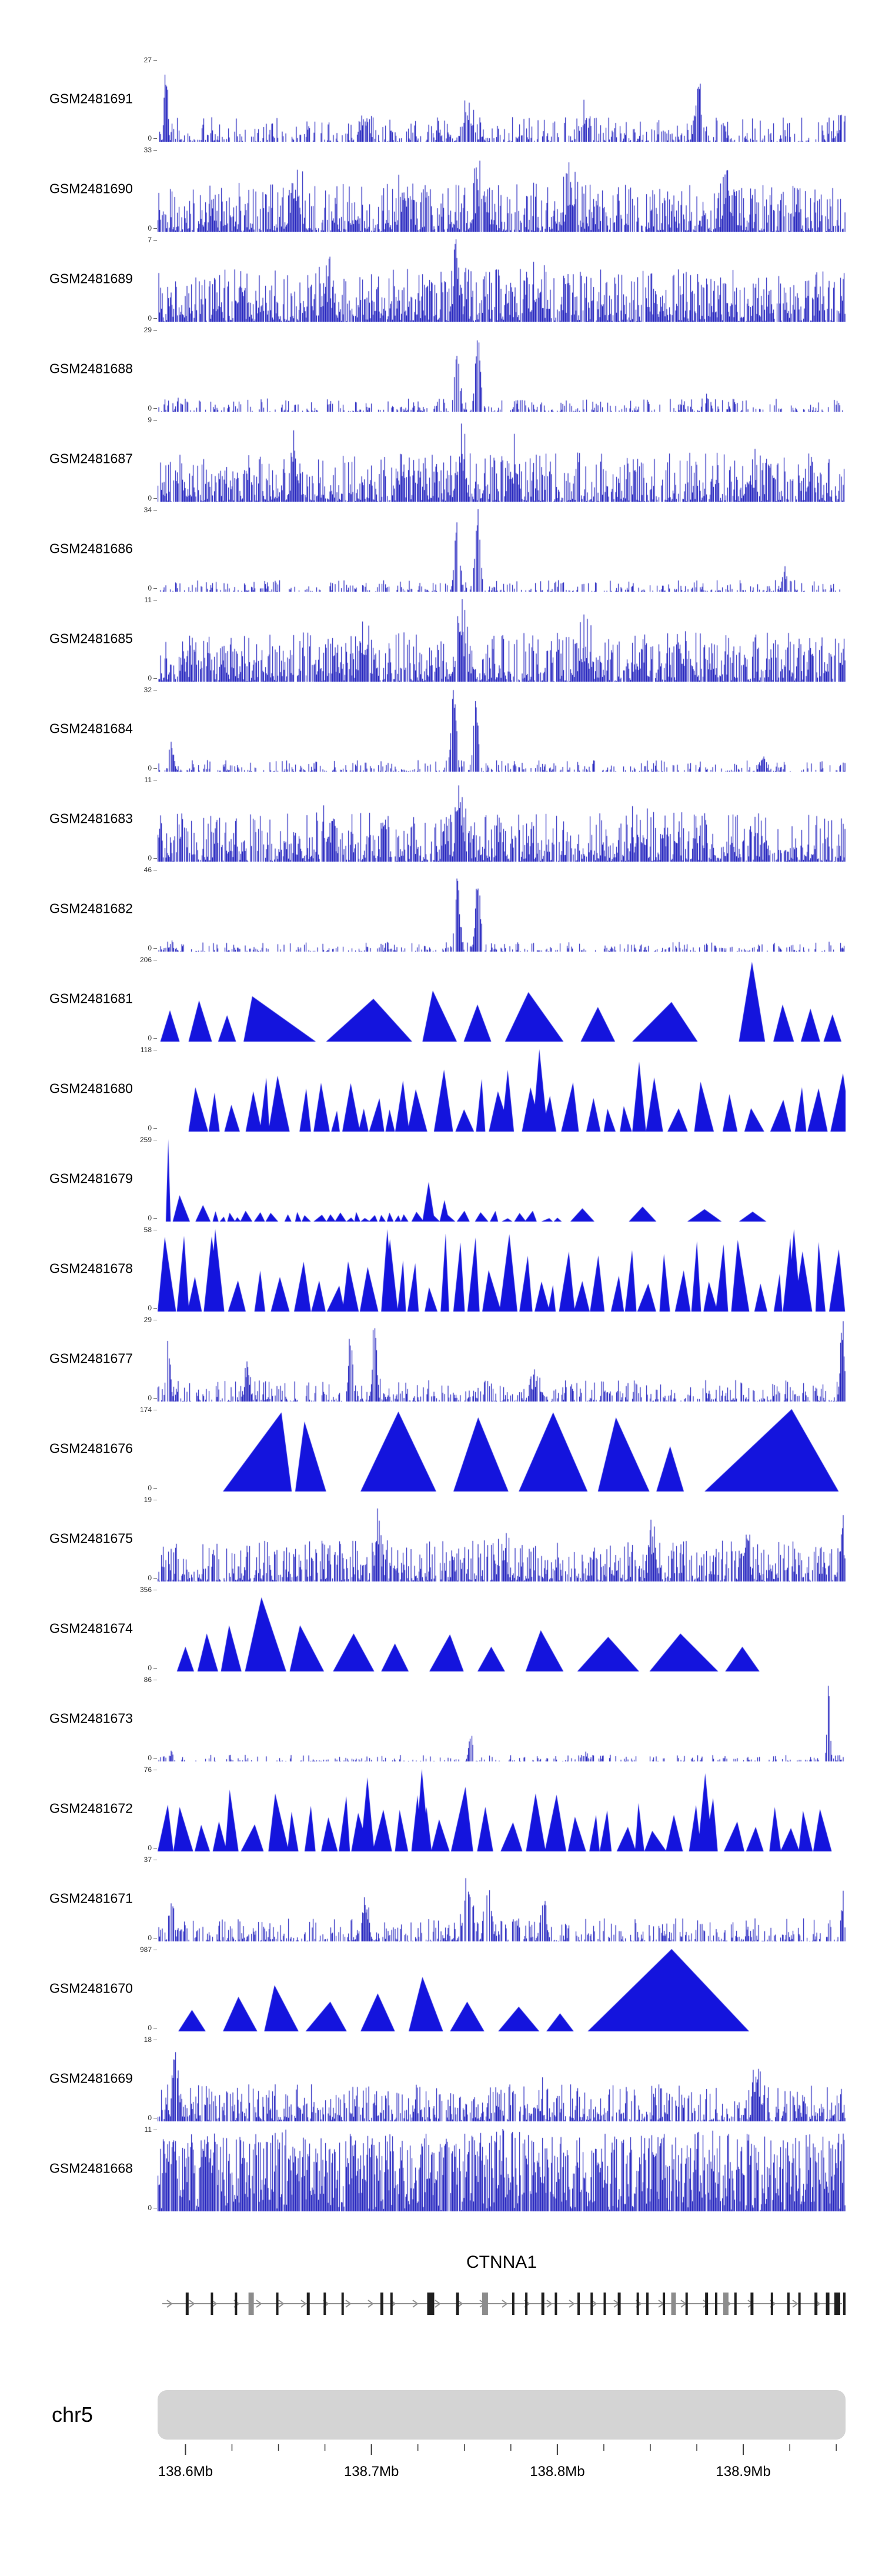  I want to click on y-axis-max-label: 46, so click(141, 869).